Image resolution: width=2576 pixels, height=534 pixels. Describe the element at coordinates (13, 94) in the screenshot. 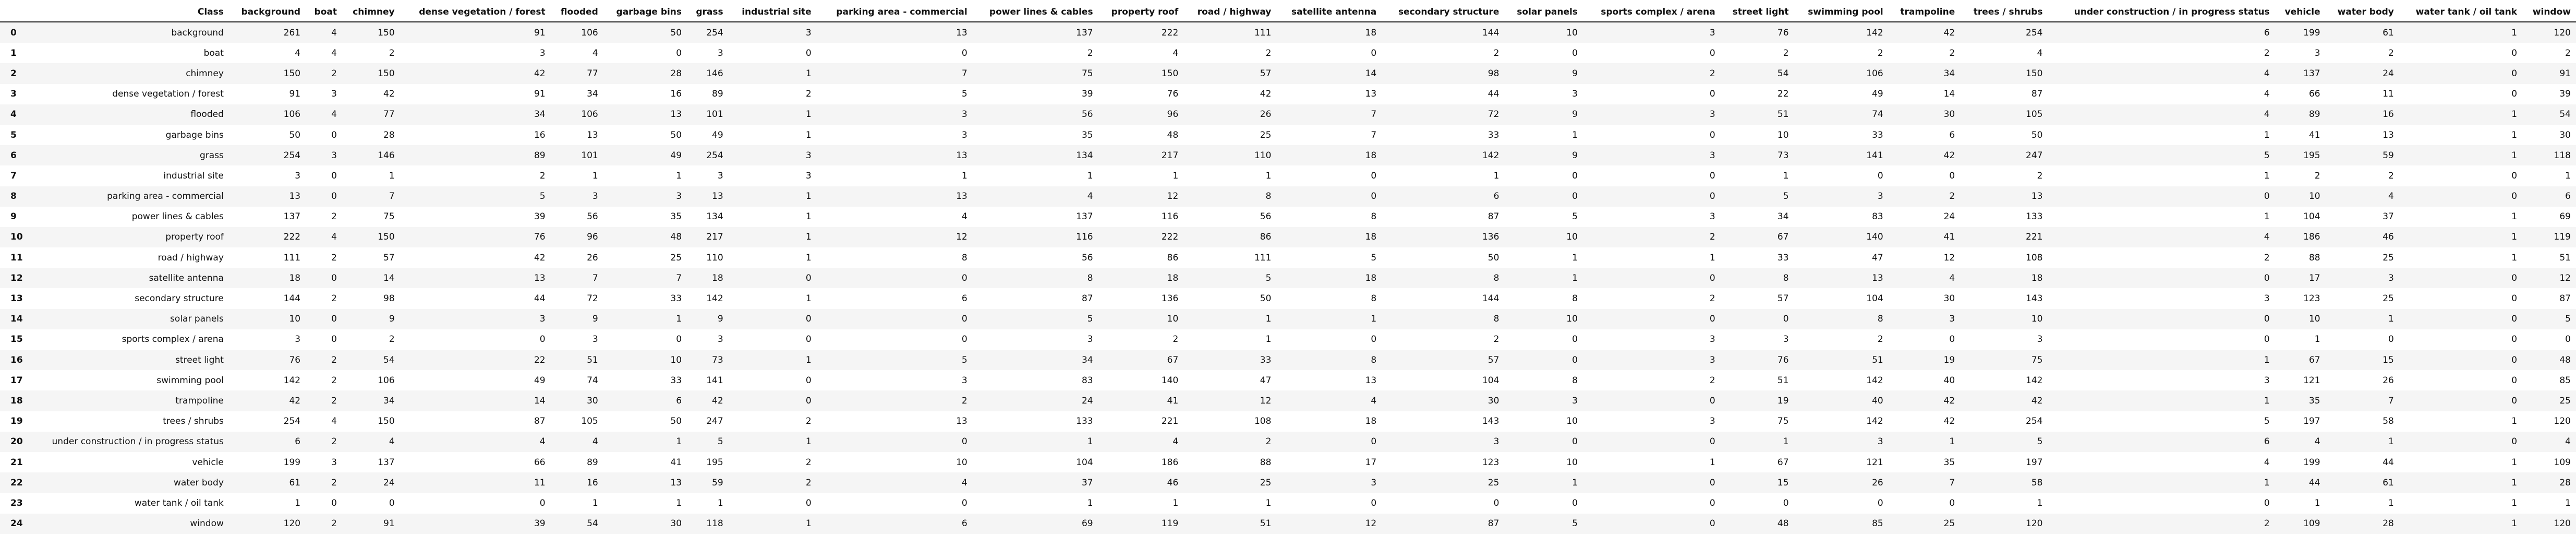

I see `row-index: 3` at that location.